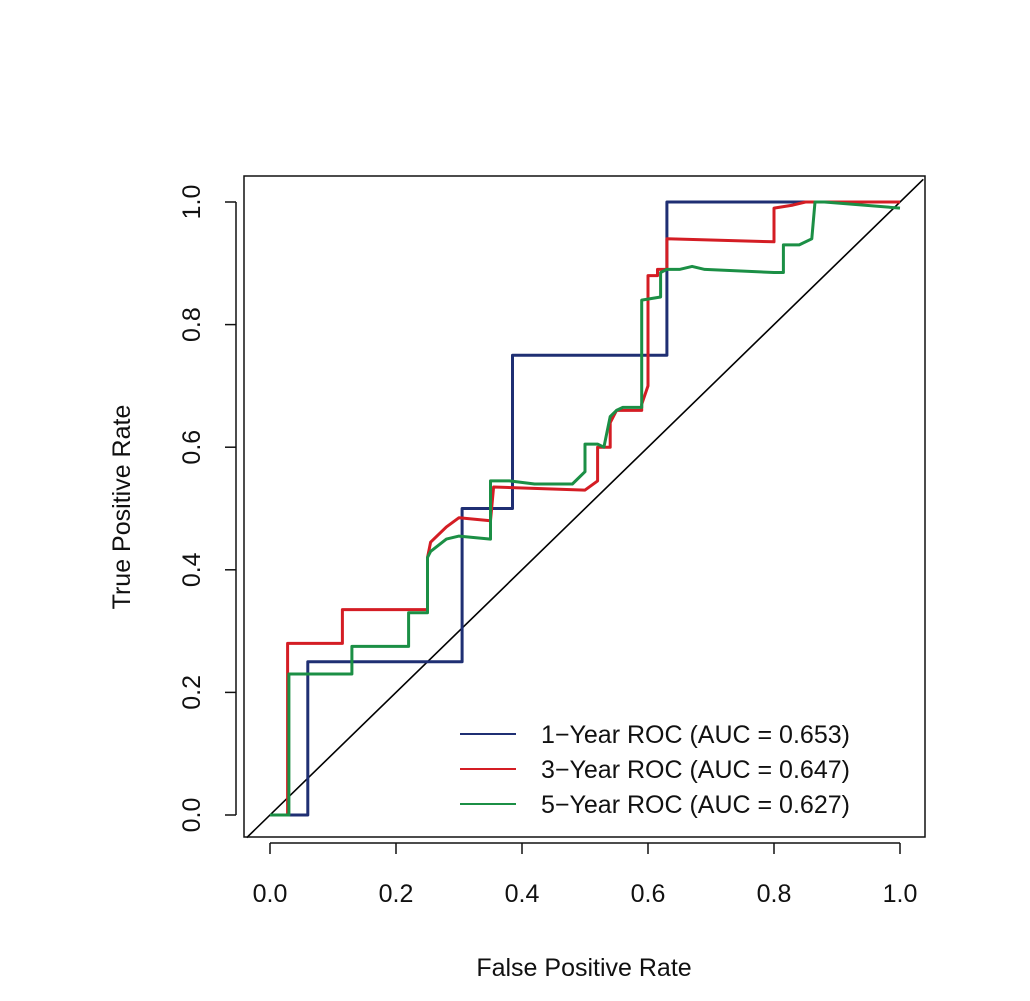  I want to click on x-tick-label: 0.2, so click(396, 894).